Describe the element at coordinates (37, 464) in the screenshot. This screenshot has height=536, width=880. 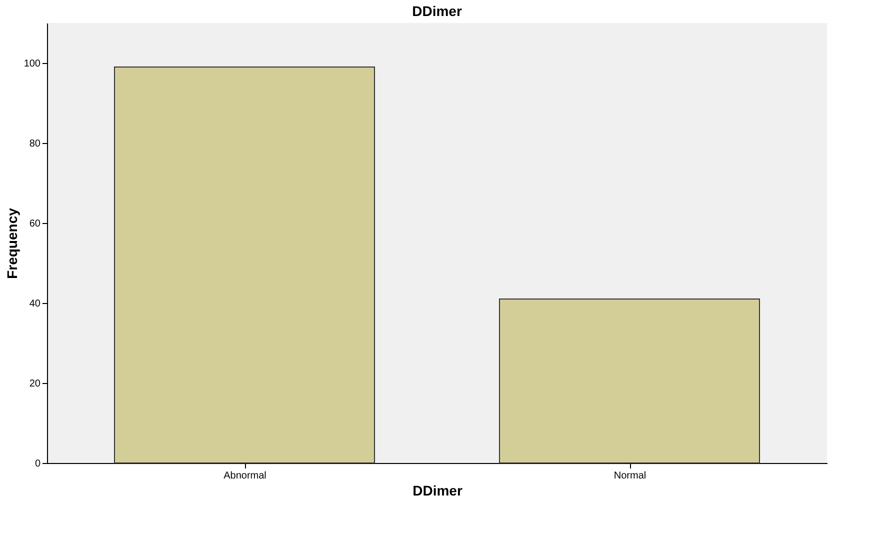
I see `y-tick-label: 0` at that location.